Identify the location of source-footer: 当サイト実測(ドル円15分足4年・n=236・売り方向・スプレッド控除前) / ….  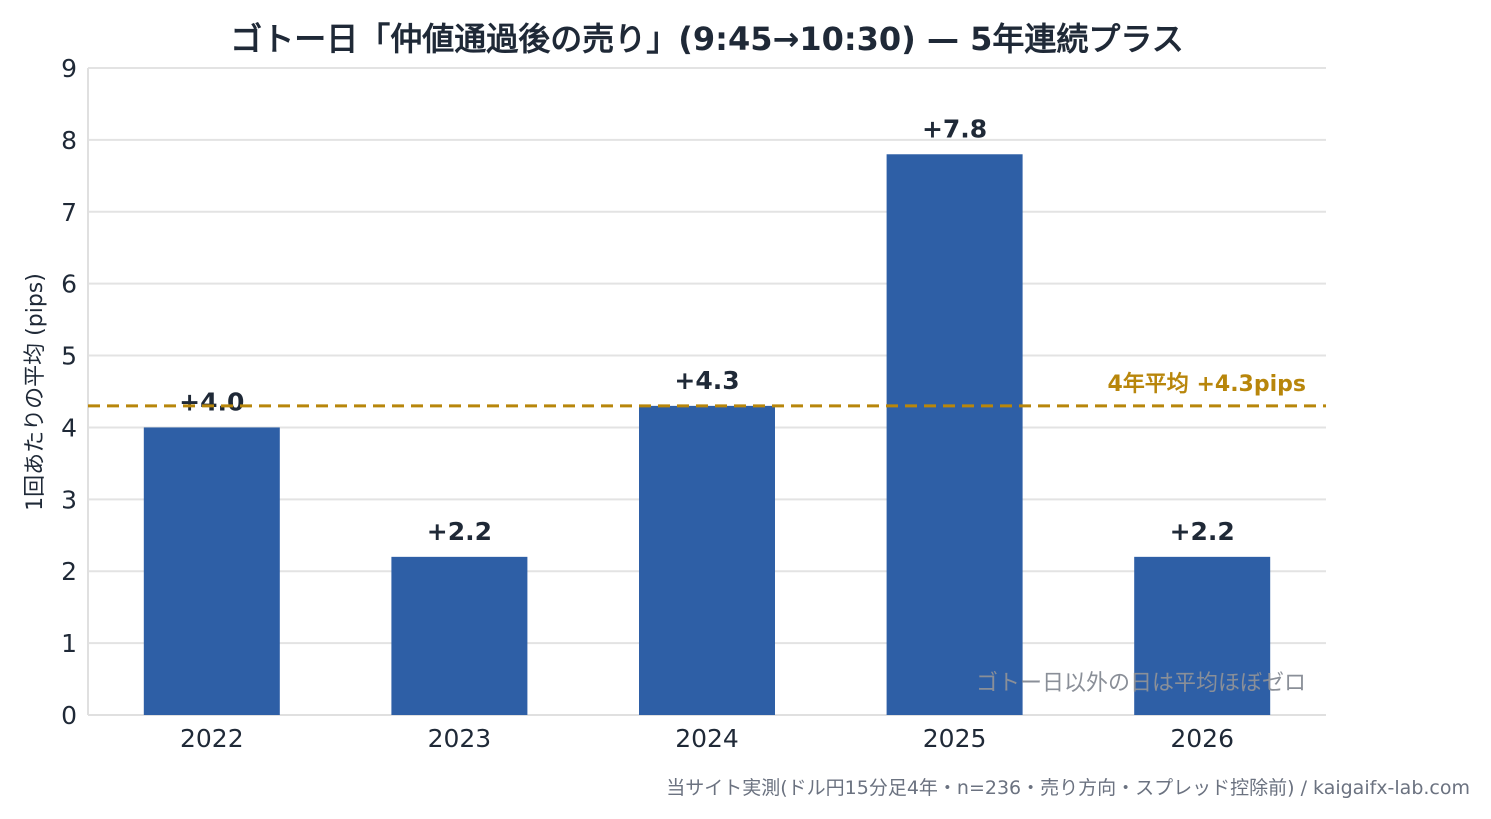
(1068, 788).